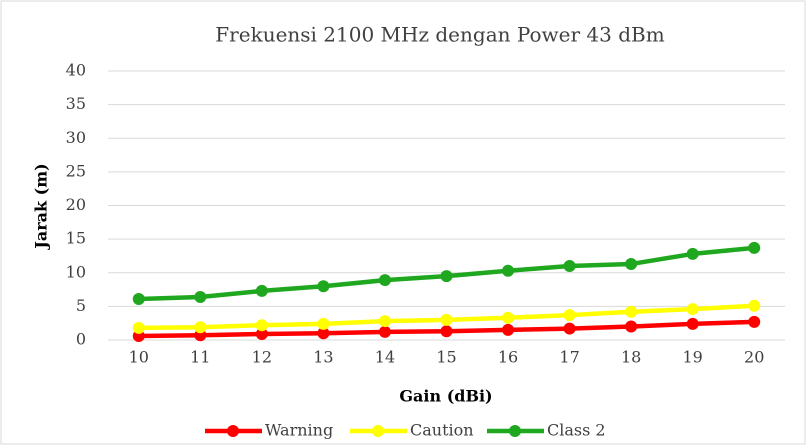  Describe the element at coordinates (41, 206) in the screenshot. I see `y-axis-title: Jarak (m)` at that location.